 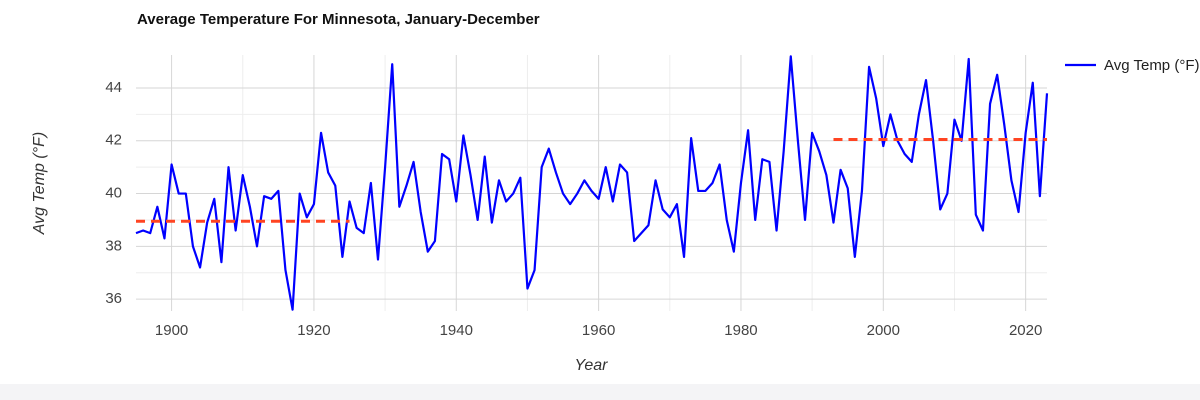 I want to click on x-tick-label: 1960, so click(x=598, y=330).